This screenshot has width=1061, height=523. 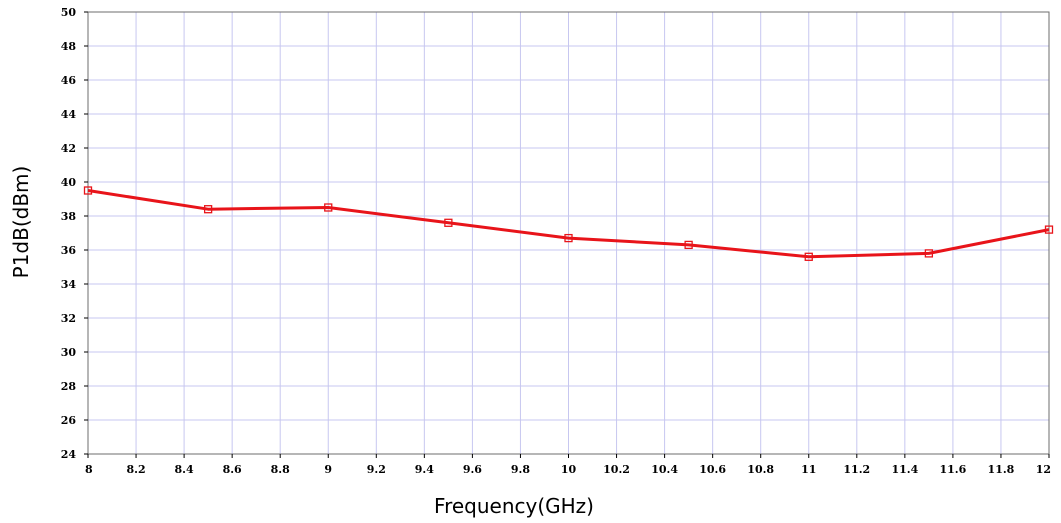 I want to click on series-layer, so click(x=568, y=223).